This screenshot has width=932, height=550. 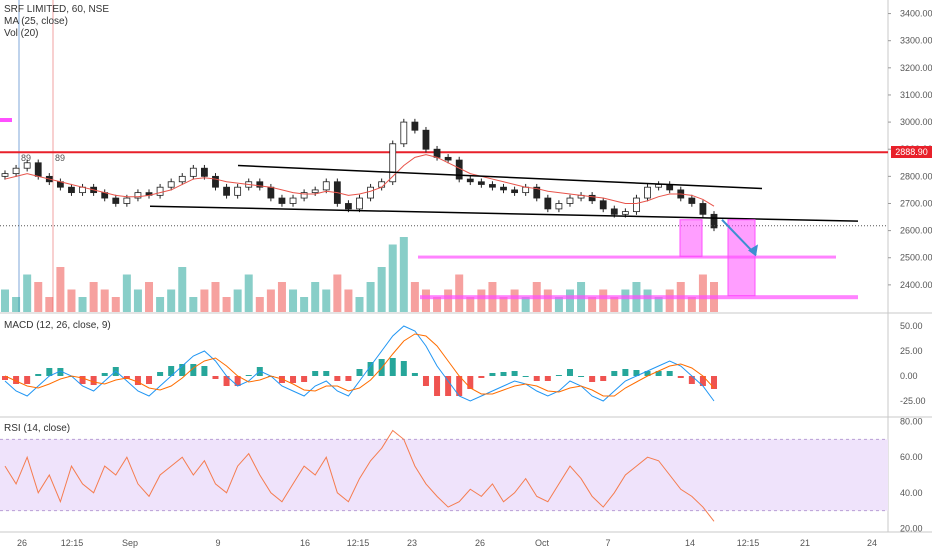 What do you see at coordinates (916, 122) in the screenshot?
I see `price-tick-label: 3000.00` at bounding box center [916, 122].